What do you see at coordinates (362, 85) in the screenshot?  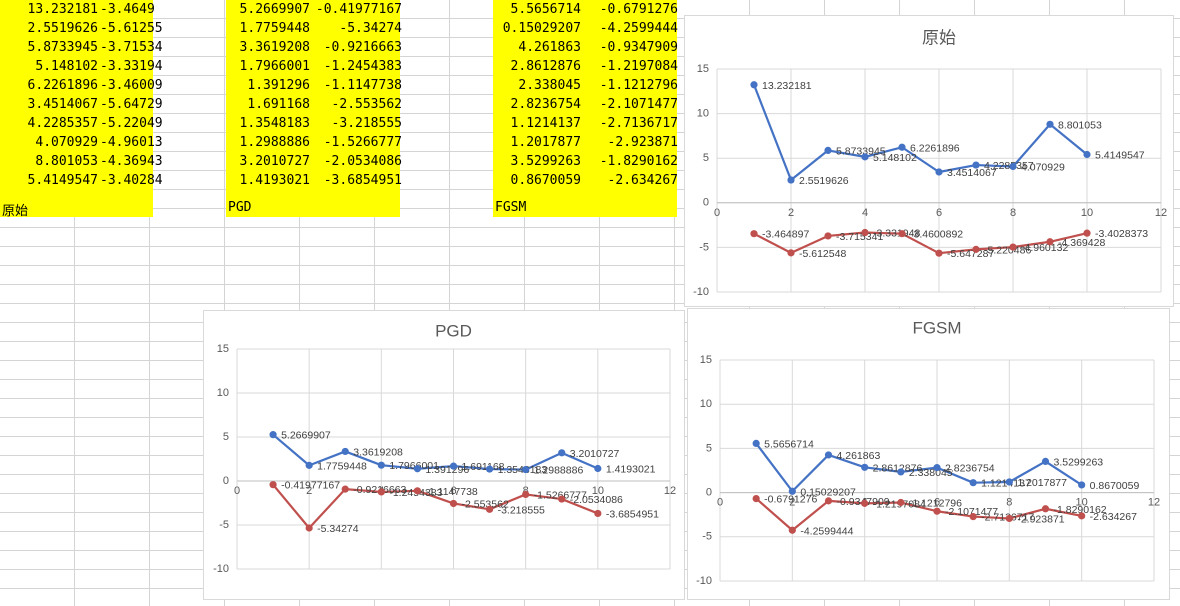 I see `sheet-cell: -1.1147738` at bounding box center [362, 85].